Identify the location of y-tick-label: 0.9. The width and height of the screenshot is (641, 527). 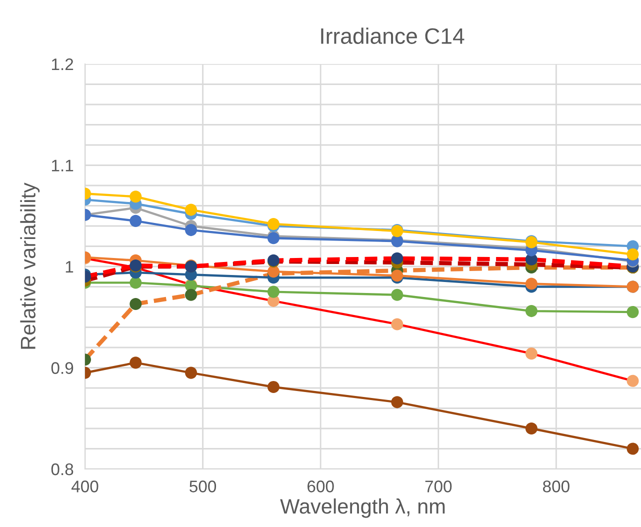
(62, 368).